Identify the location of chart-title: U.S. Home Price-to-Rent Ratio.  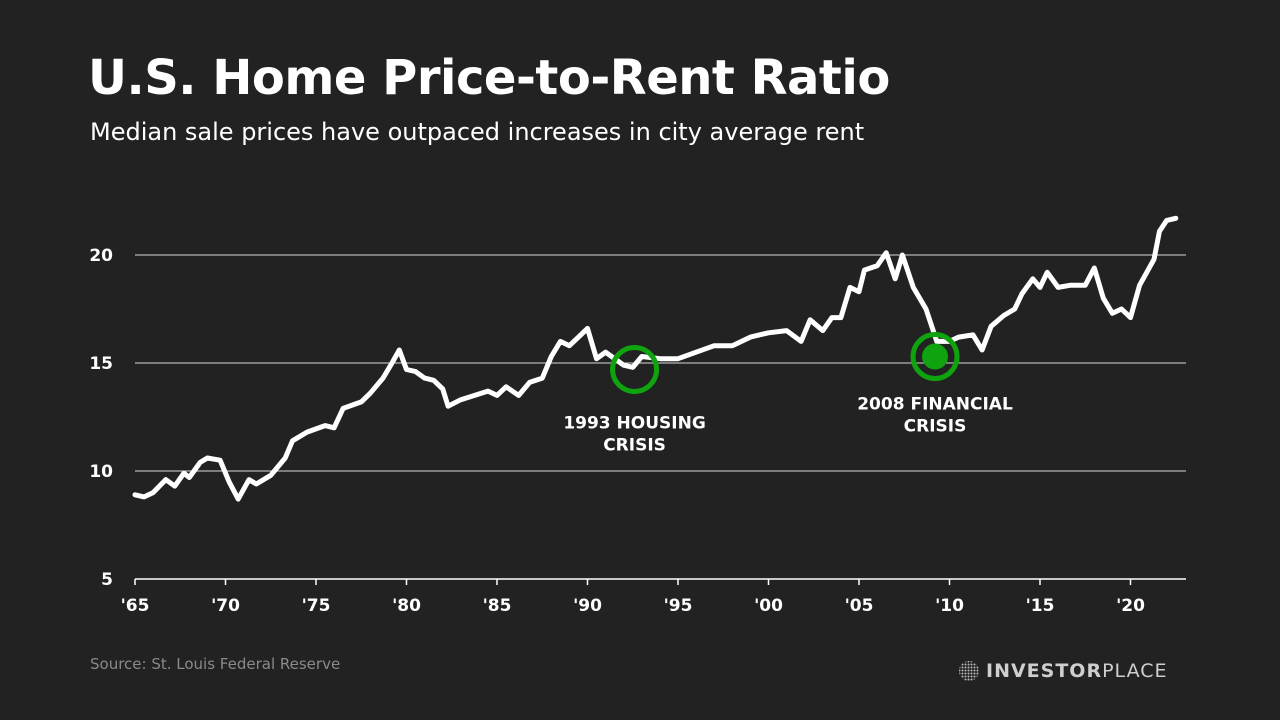
(489, 78).